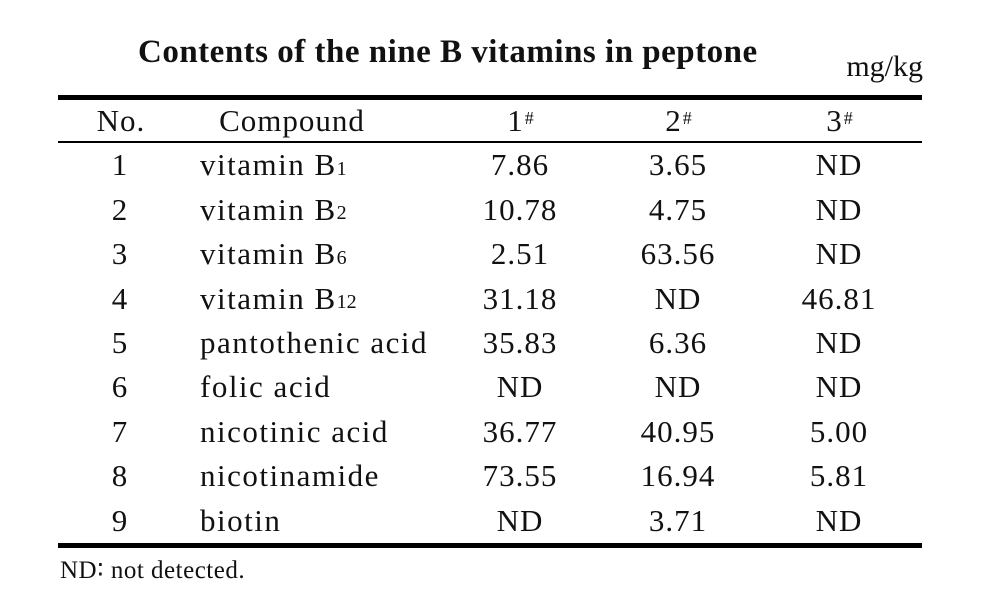 Image resolution: width=982 pixels, height=608 pixels. I want to click on cell-no: 7, so click(120, 431).